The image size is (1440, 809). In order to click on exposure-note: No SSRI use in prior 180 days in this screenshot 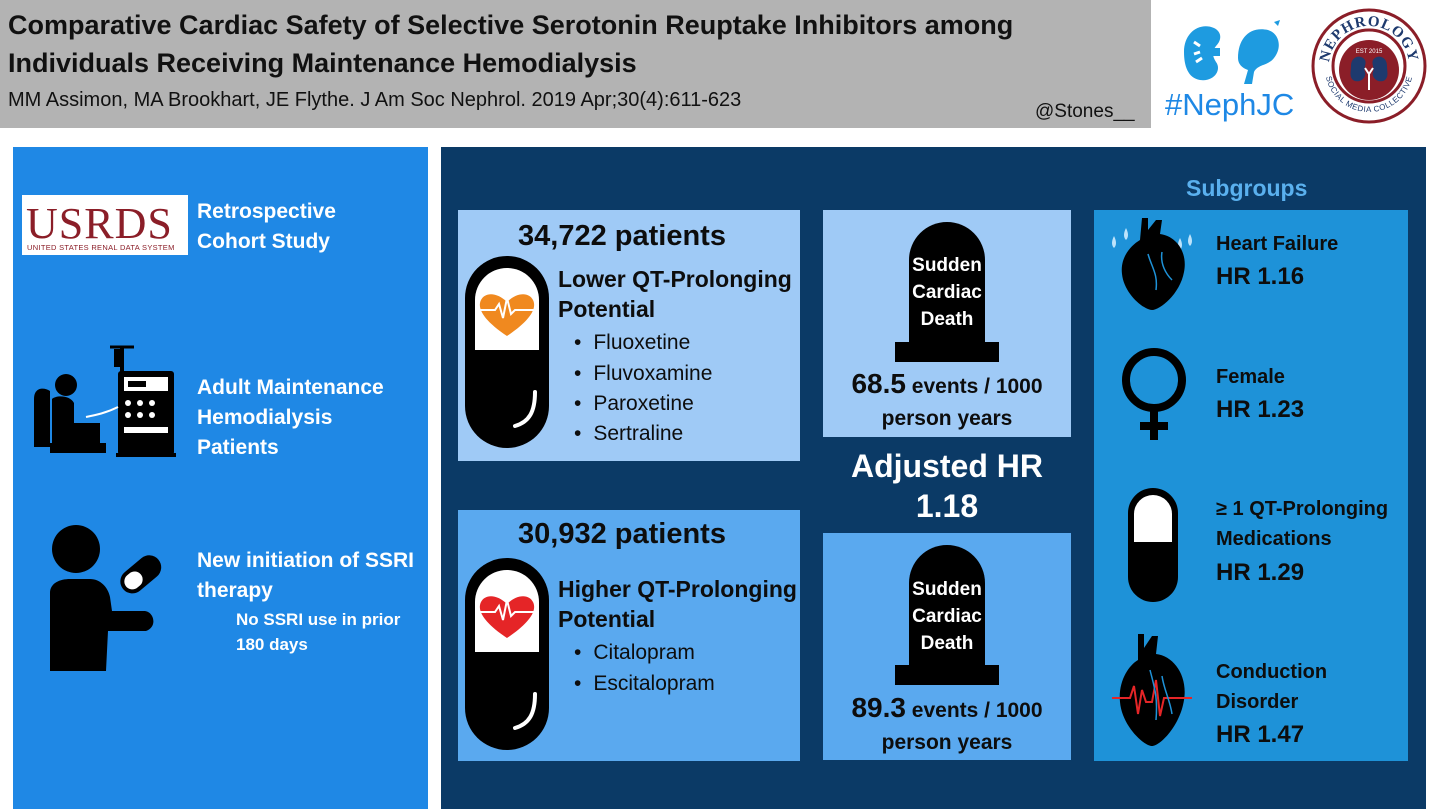, I will do `click(318, 632)`.